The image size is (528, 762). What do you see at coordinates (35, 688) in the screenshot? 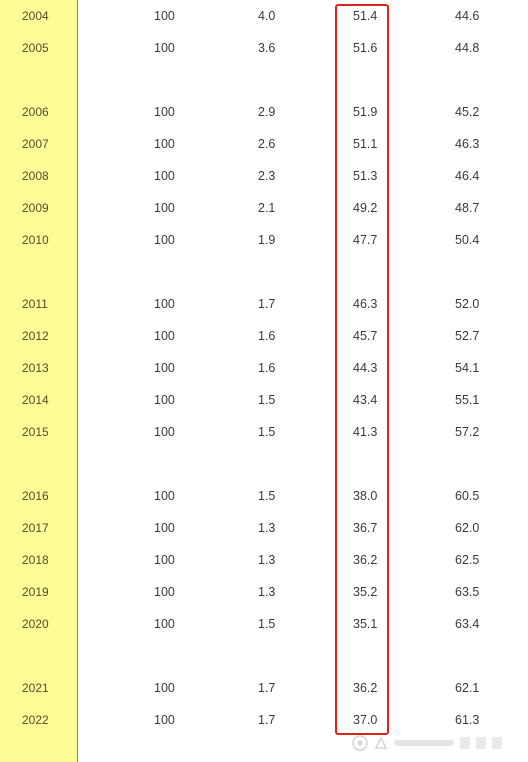
I see `year-cell: 2021` at bounding box center [35, 688].